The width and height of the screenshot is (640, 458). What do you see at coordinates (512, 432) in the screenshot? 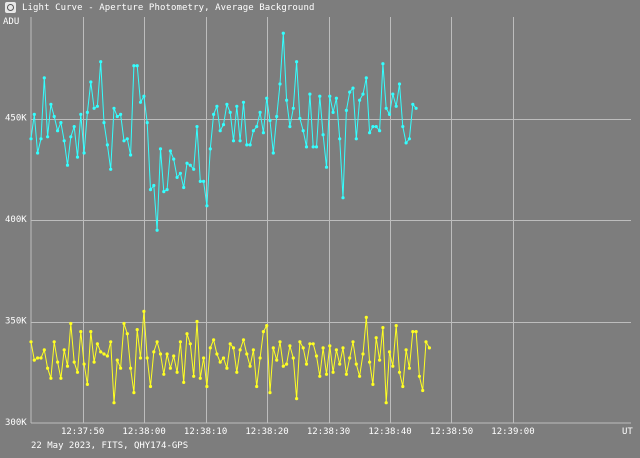
I see `x-tick-label: 12:39:00` at bounding box center [512, 432].